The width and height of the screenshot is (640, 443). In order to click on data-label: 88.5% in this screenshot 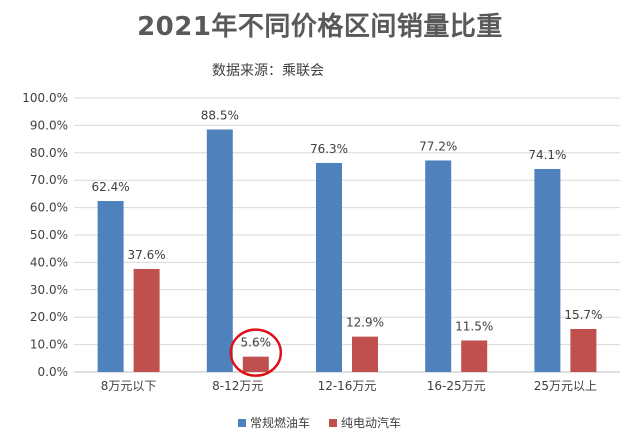, I will do `click(220, 116)`.